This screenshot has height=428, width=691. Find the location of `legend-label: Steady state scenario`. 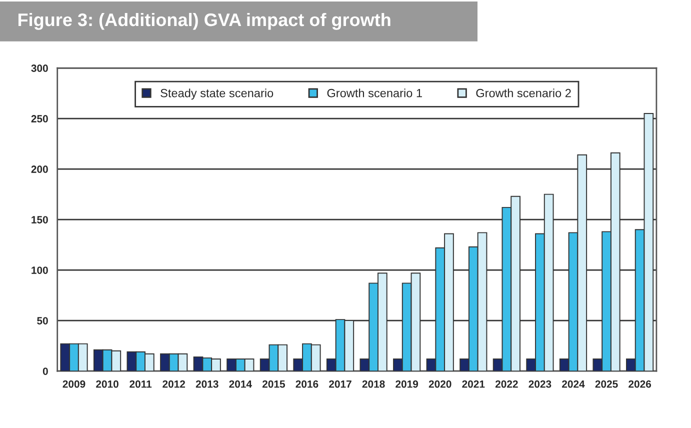

legend-label: Steady state scenario is located at coordinates (217, 94).